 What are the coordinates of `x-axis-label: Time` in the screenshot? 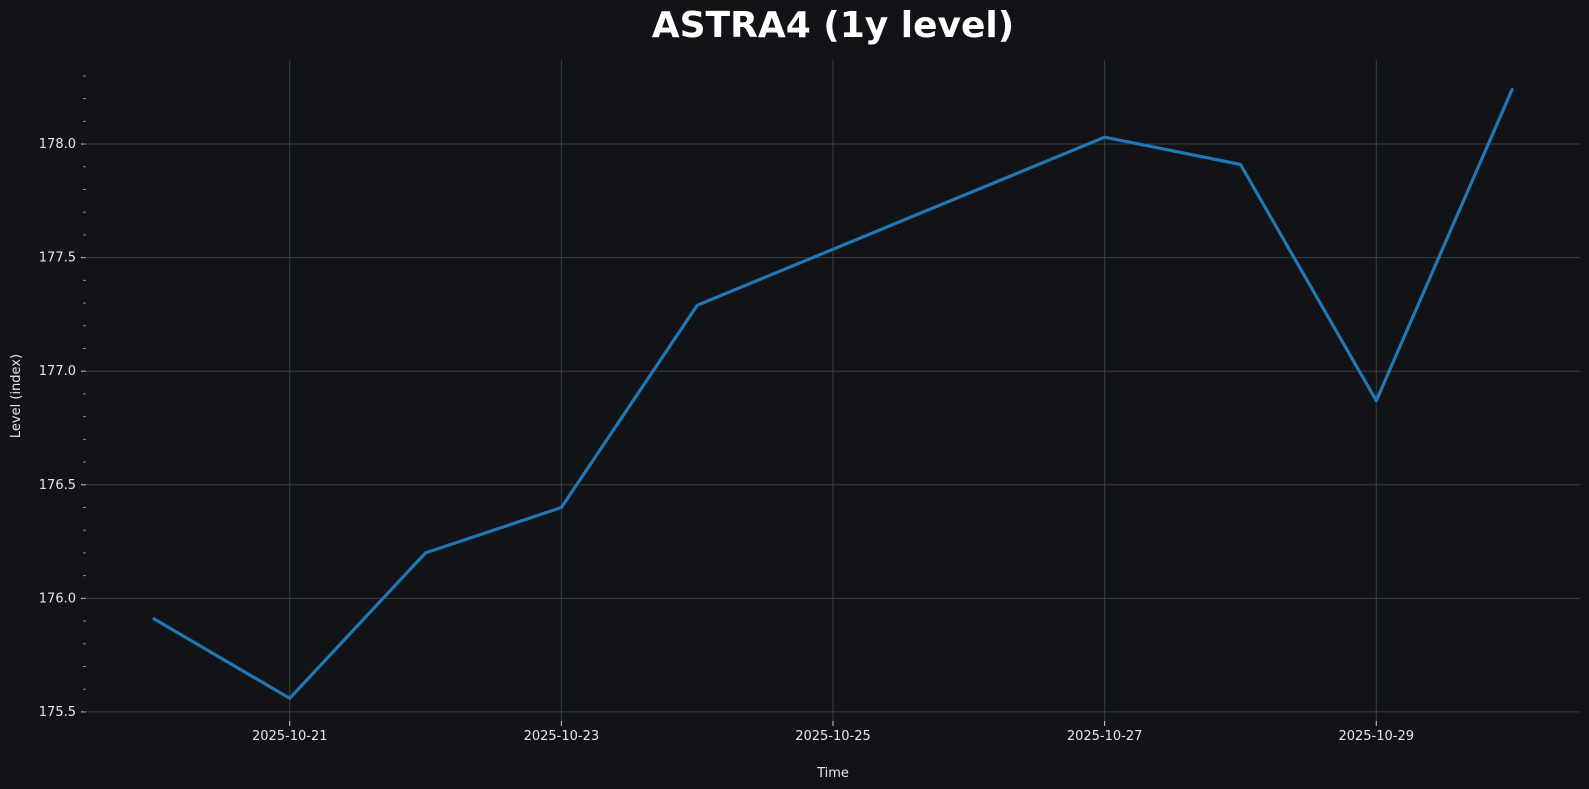 It's located at (832, 773).